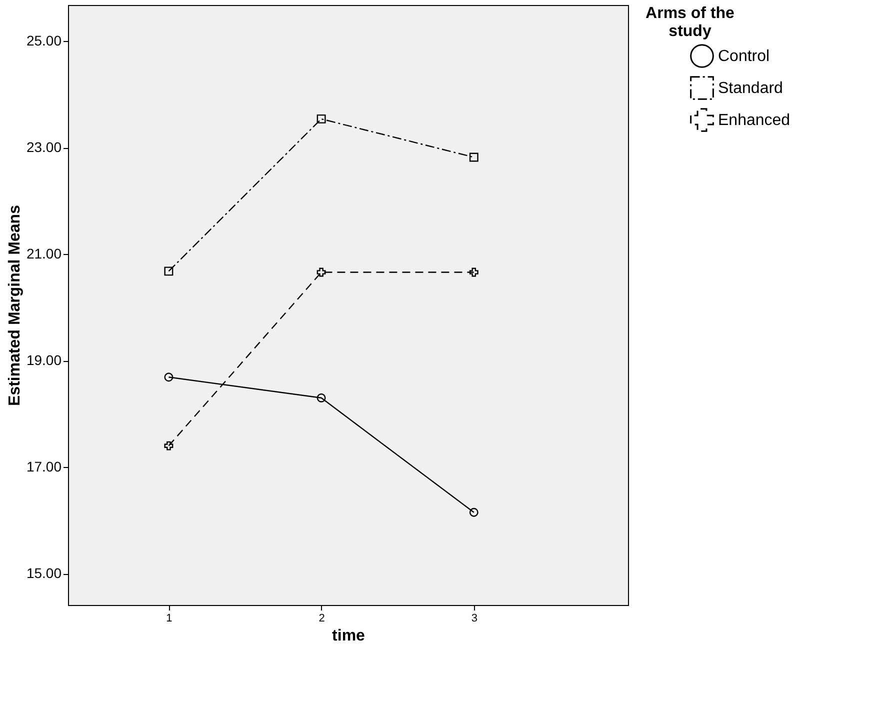 The image size is (869, 702). I want to click on y-tick-label: 25.00, so click(44, 40).